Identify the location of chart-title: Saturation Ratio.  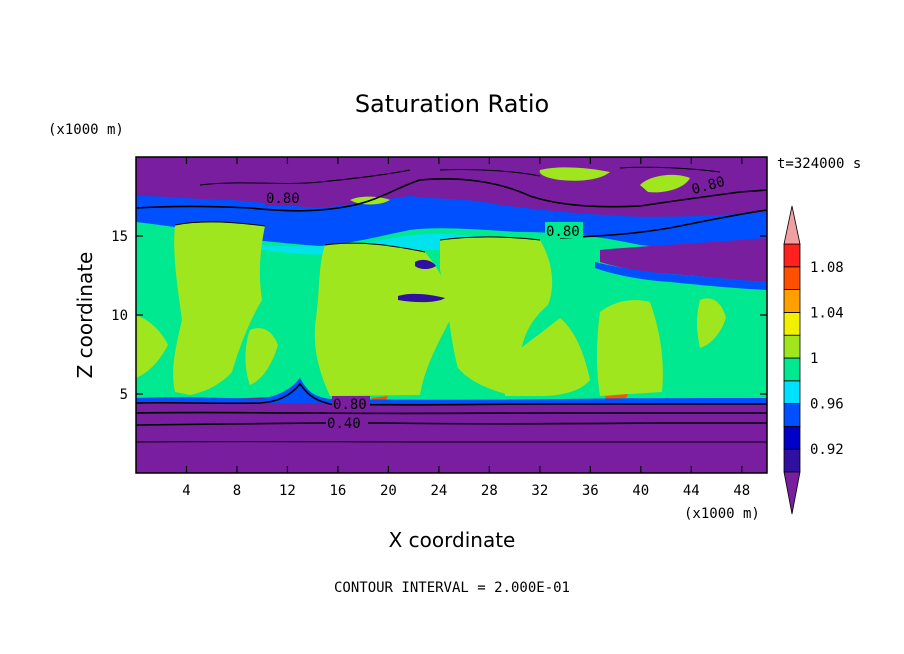
(452, 104).